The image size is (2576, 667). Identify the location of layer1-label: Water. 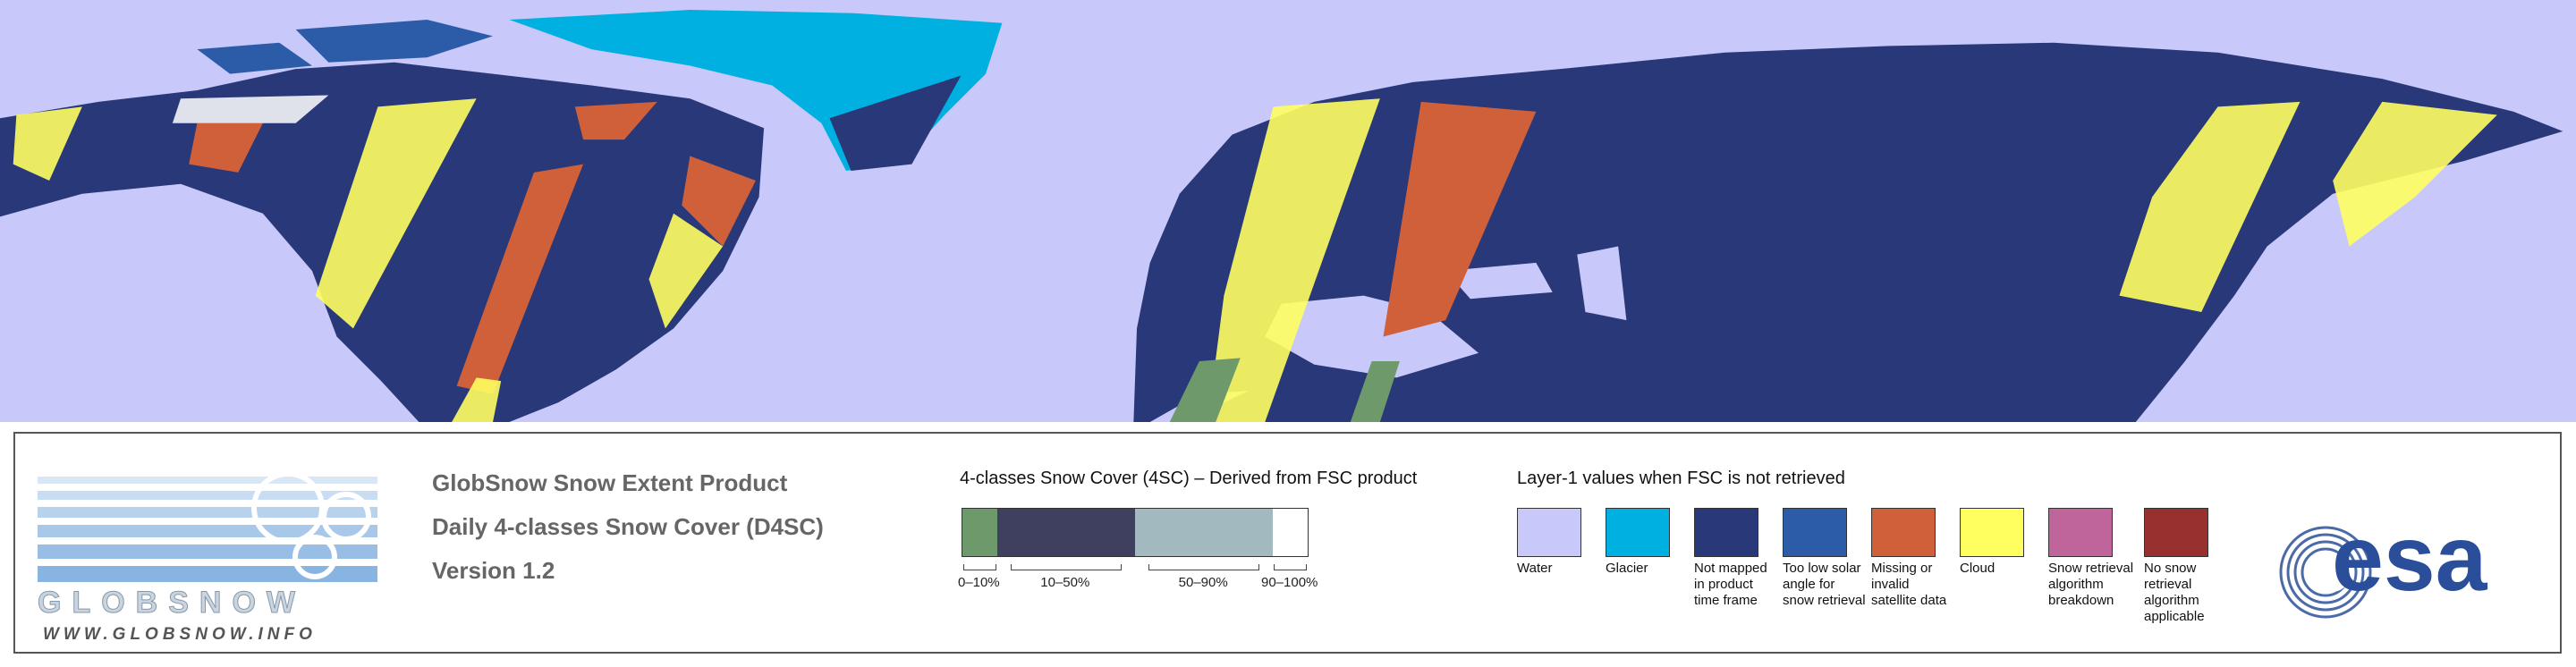
(1535, 568).